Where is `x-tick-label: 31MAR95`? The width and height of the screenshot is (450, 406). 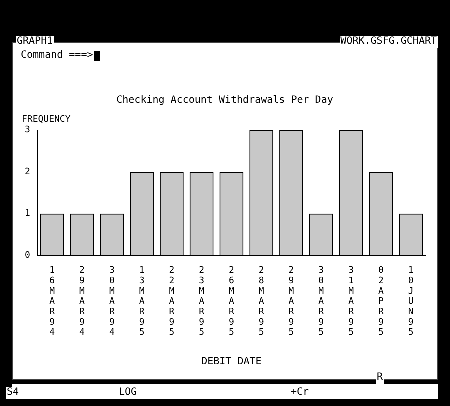 x-tick-label: 31MAR95 is located at coordinates (351, 302).